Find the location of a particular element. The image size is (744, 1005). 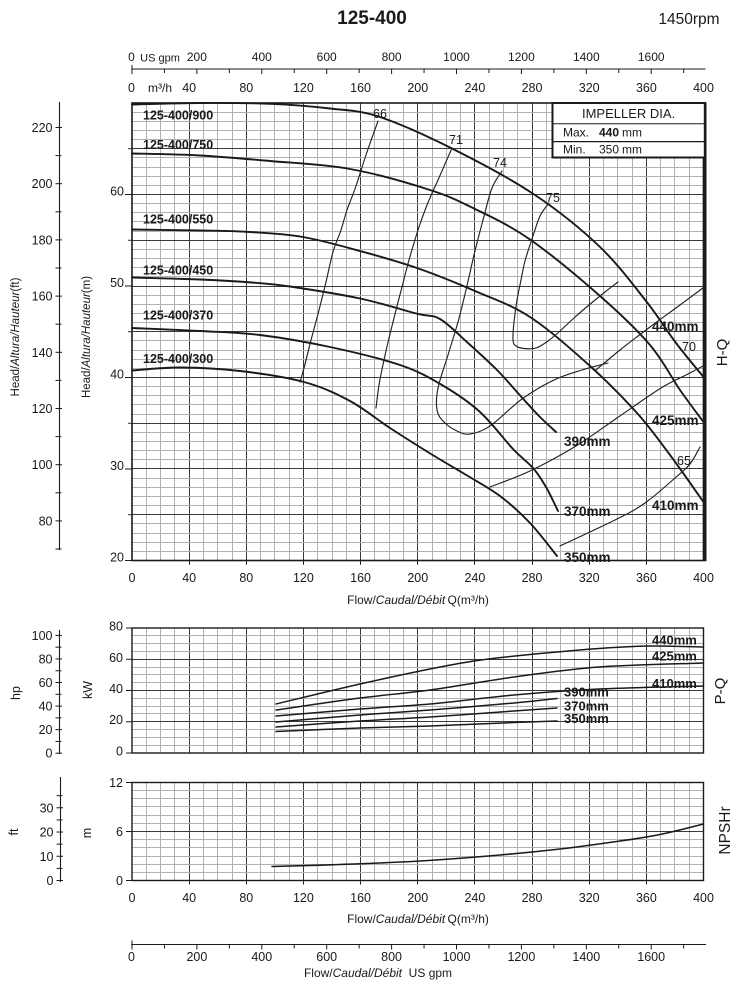

svg-text: hp is located at coordinates (16, 693).